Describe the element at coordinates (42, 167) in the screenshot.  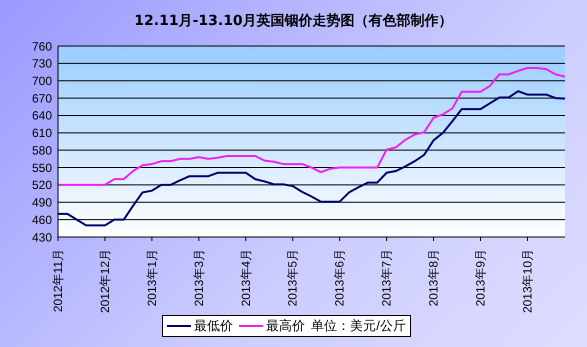
I see `y-tick-label: 550` at that location.